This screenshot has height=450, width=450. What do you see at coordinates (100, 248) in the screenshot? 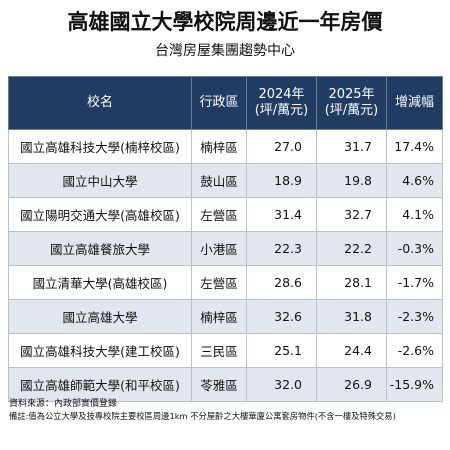
I see `table-cell: 國立高雄餐旅大學` at bounding box center [100, 248].